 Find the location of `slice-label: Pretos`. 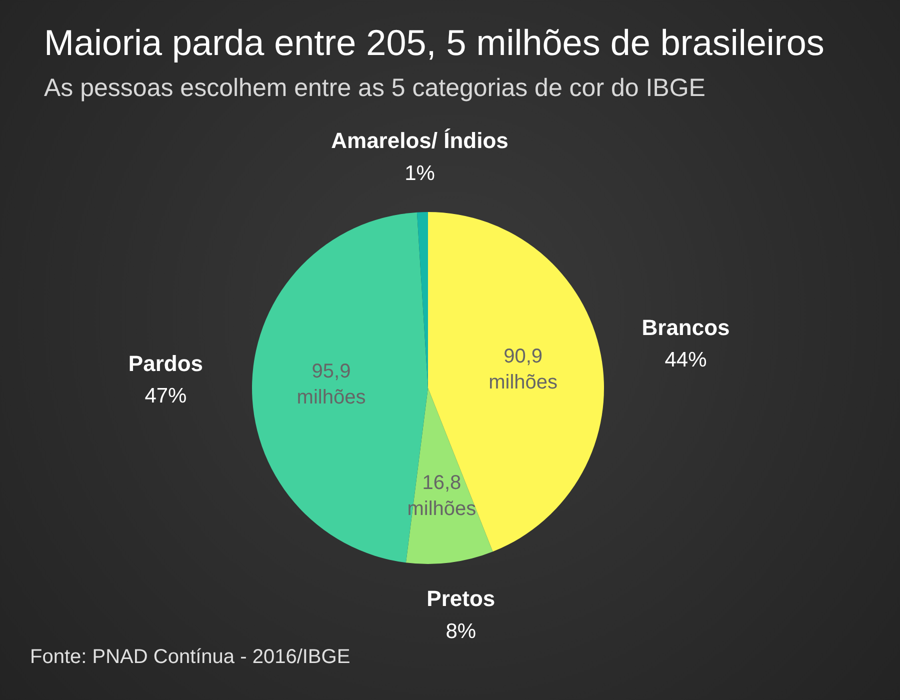

slice-label: Pretos is located at coordinates (461, 599).